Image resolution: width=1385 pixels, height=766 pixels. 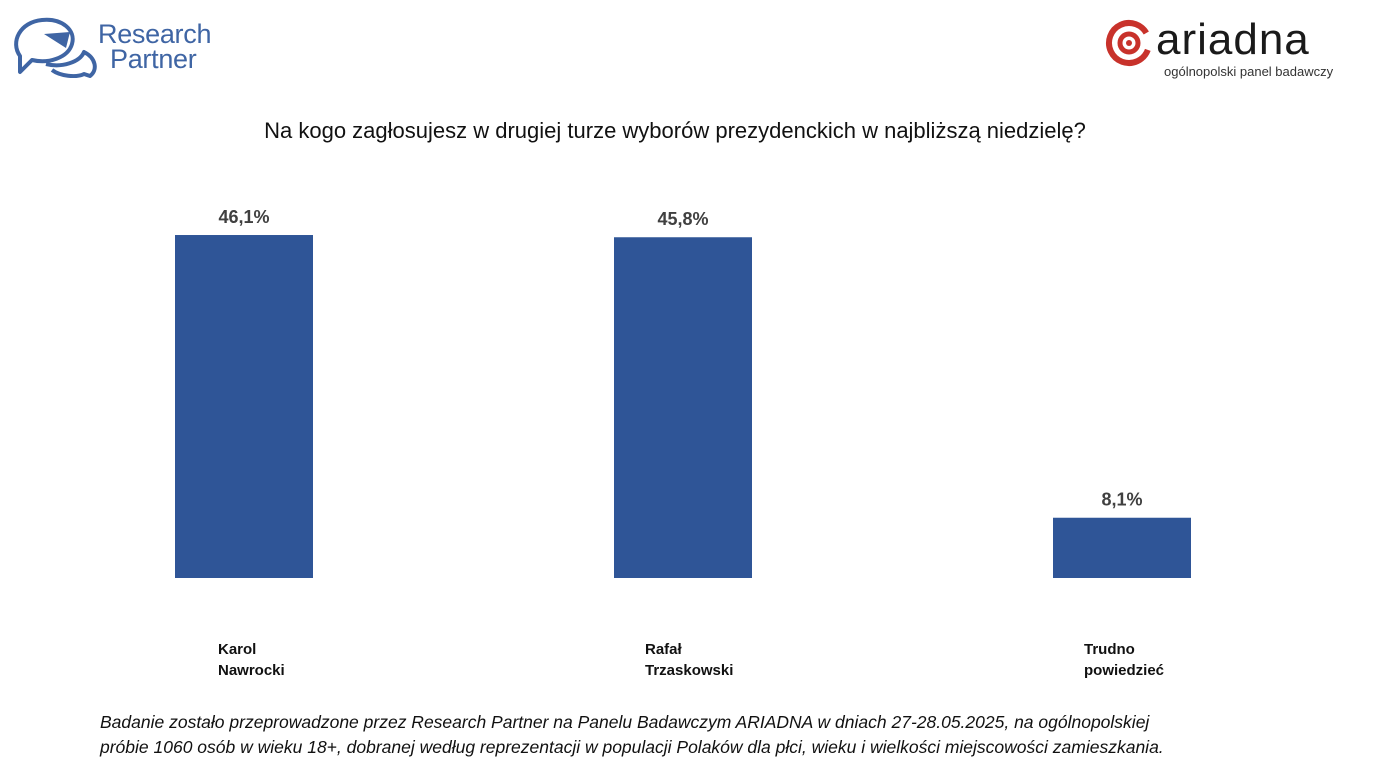 What do you see at coordinates (1154, 660) in the screenshot?
I see `category-label-trudno-powiedziec: Trudno powiedzieć` at bounding box center [1154, 660].